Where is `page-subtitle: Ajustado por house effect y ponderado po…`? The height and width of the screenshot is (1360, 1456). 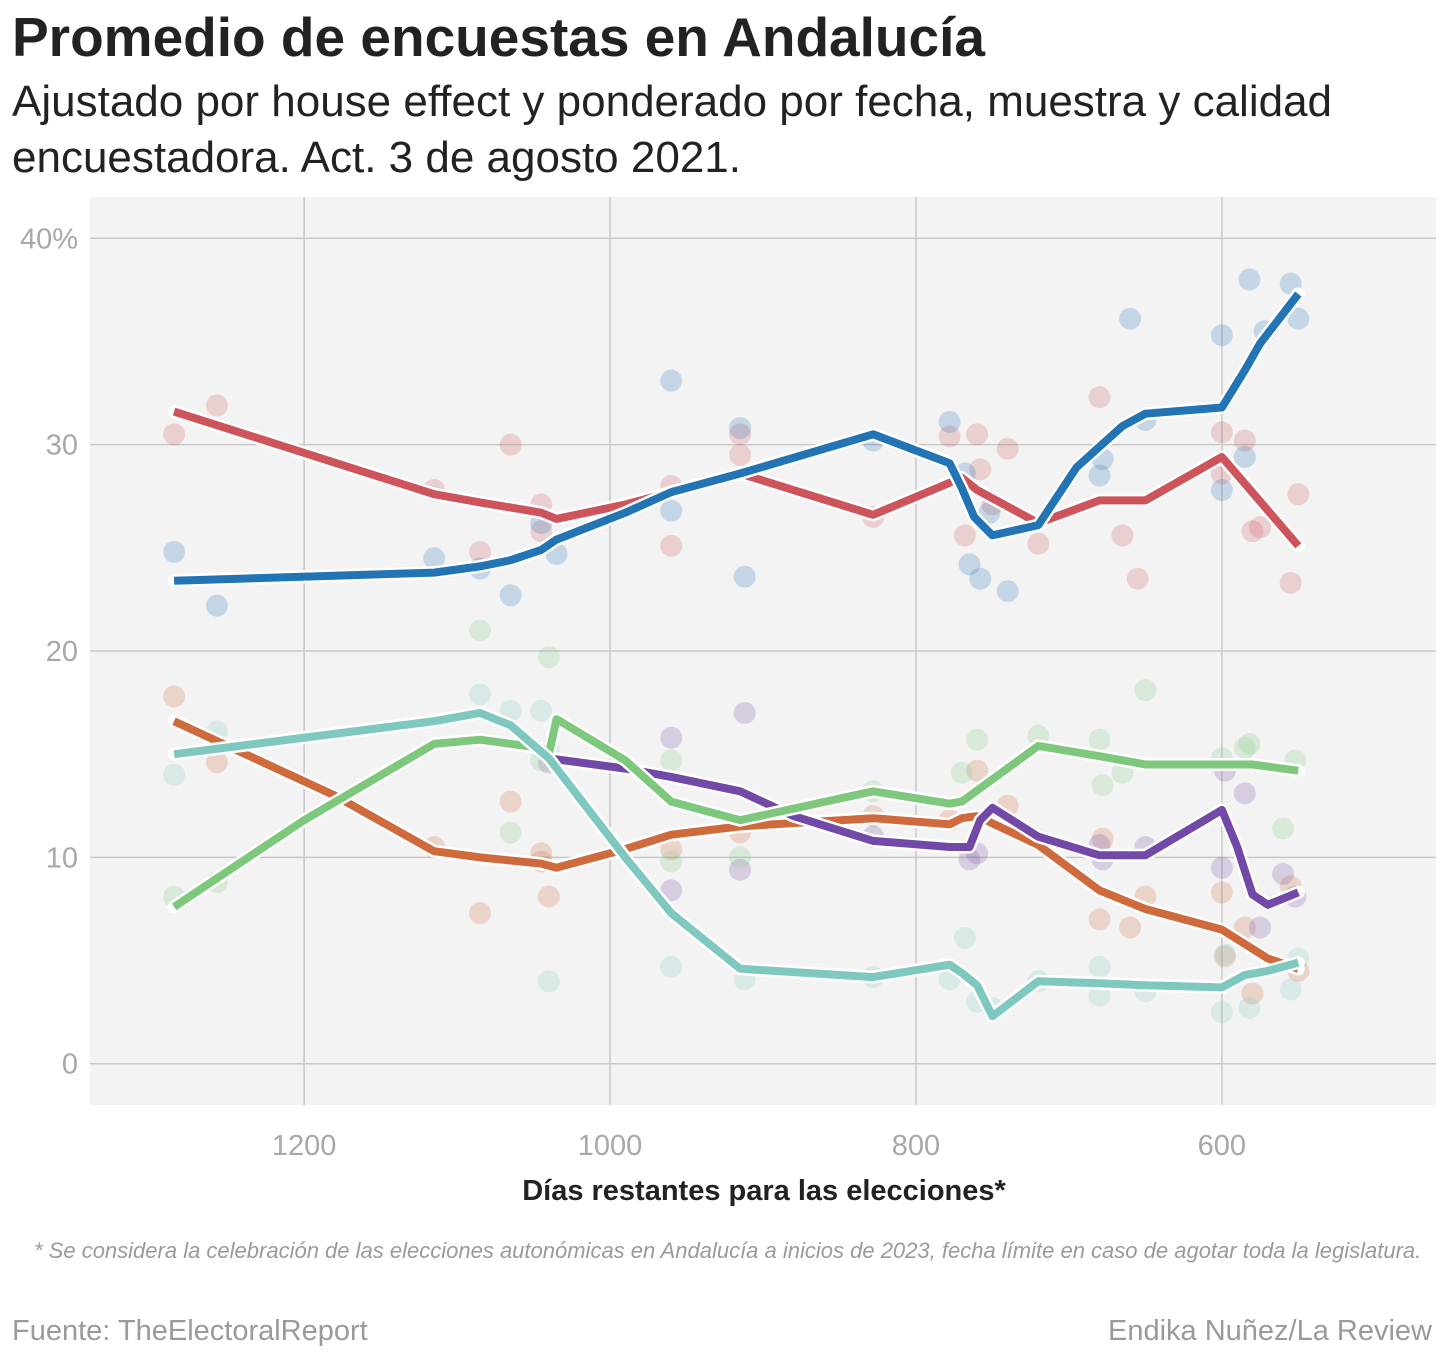 page-subtitle: Ajustado por house effect y ponderado po… is located at coordinates (672, 129).